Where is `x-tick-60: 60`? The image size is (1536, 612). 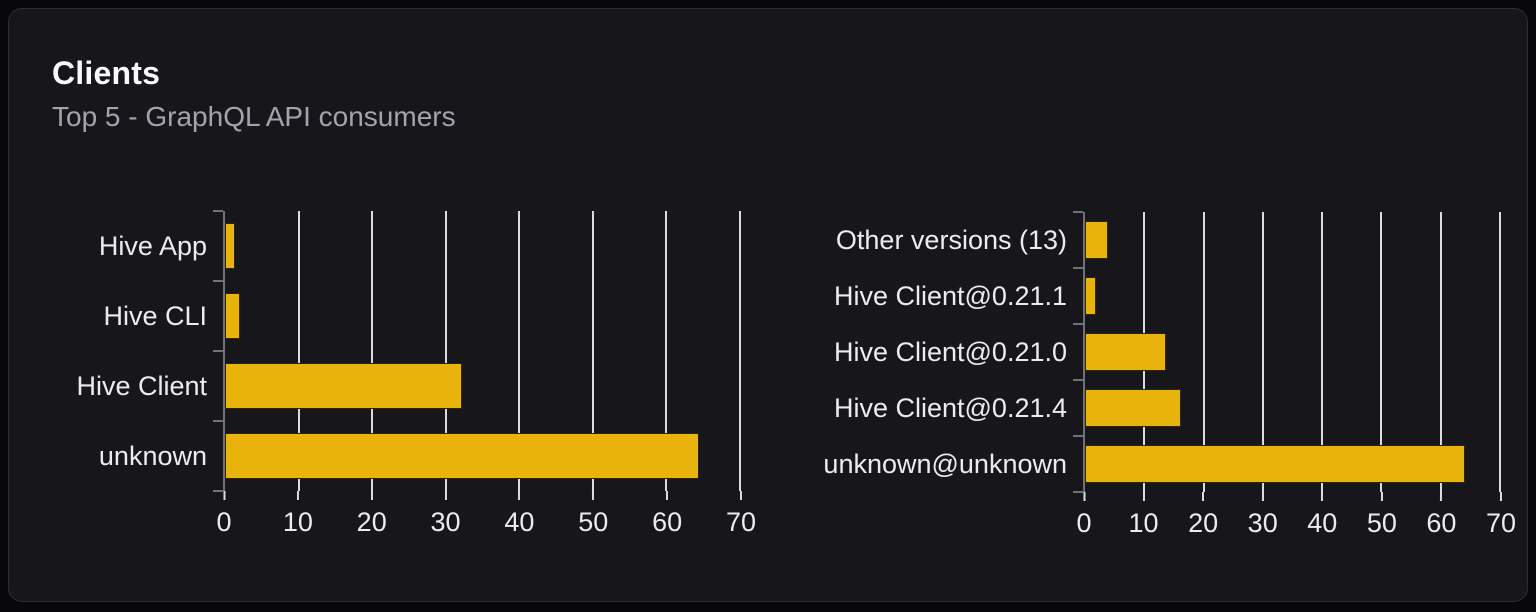 x-tick-60: 60 is located at coordinates (667, 514).